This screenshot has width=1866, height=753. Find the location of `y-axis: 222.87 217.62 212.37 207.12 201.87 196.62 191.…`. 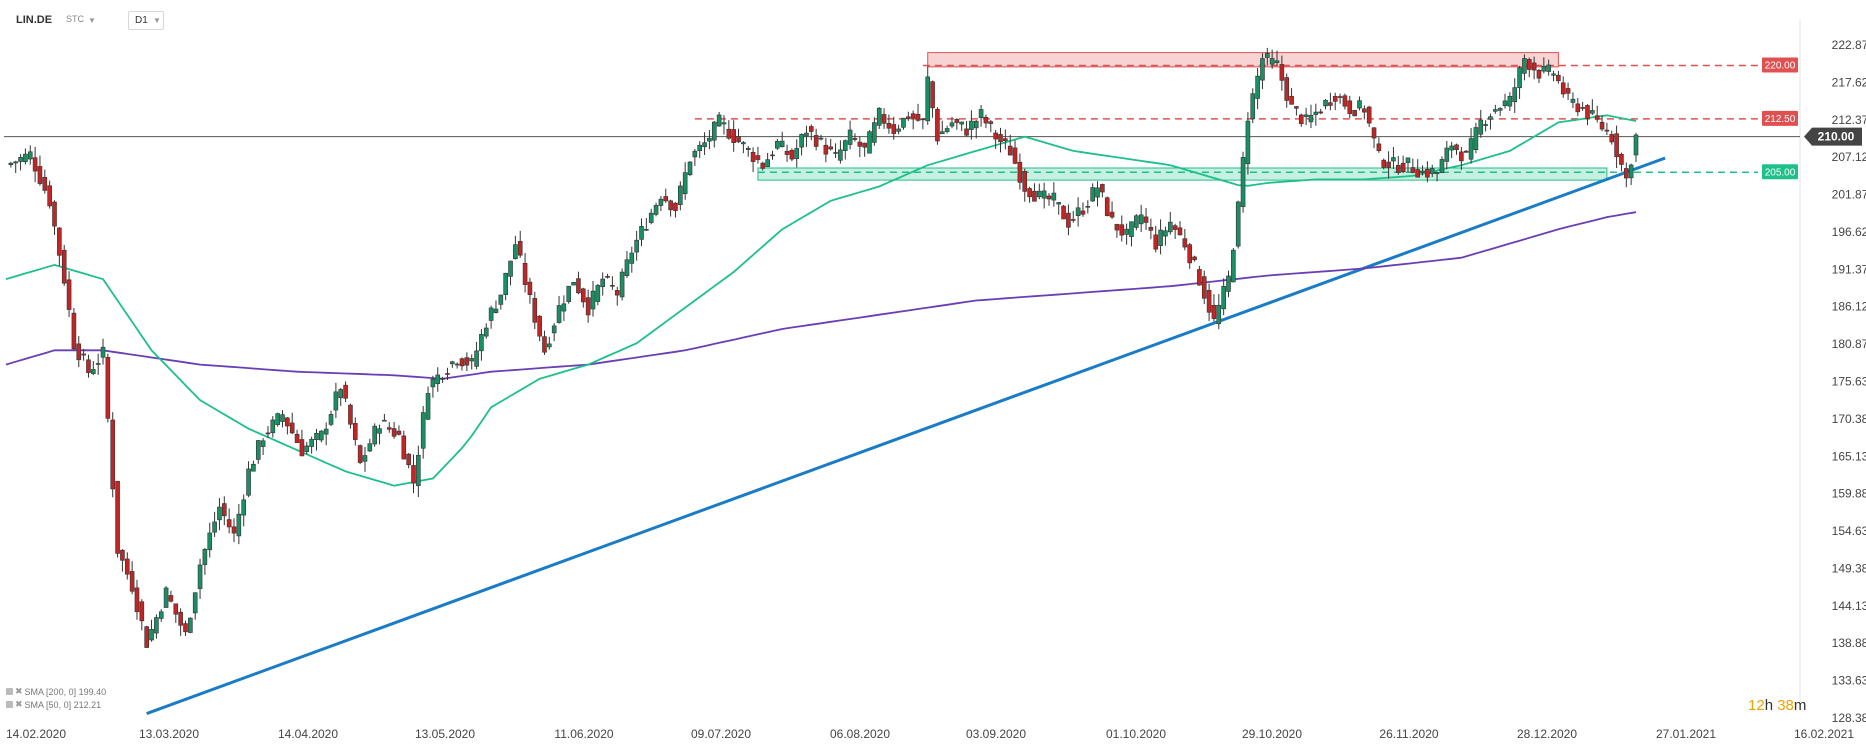

y-axis: 222.87 217.62 212.37 207.12 201.87 196.62 191.… is located at coordinates (1849, 381).